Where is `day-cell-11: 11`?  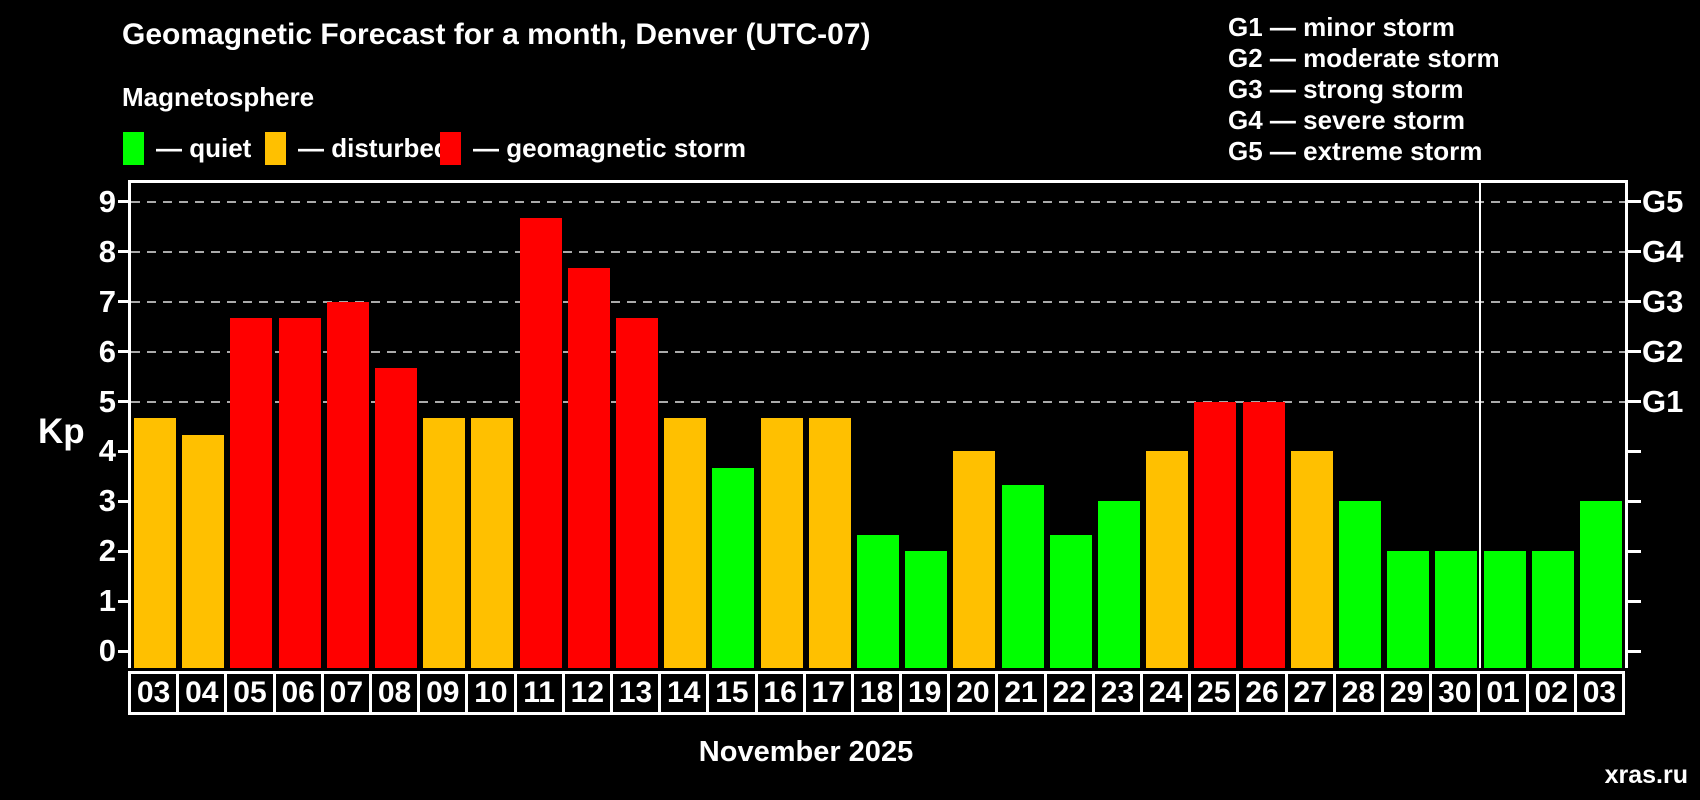 day-cell-11: 11 is located at coordinates (539, 693).